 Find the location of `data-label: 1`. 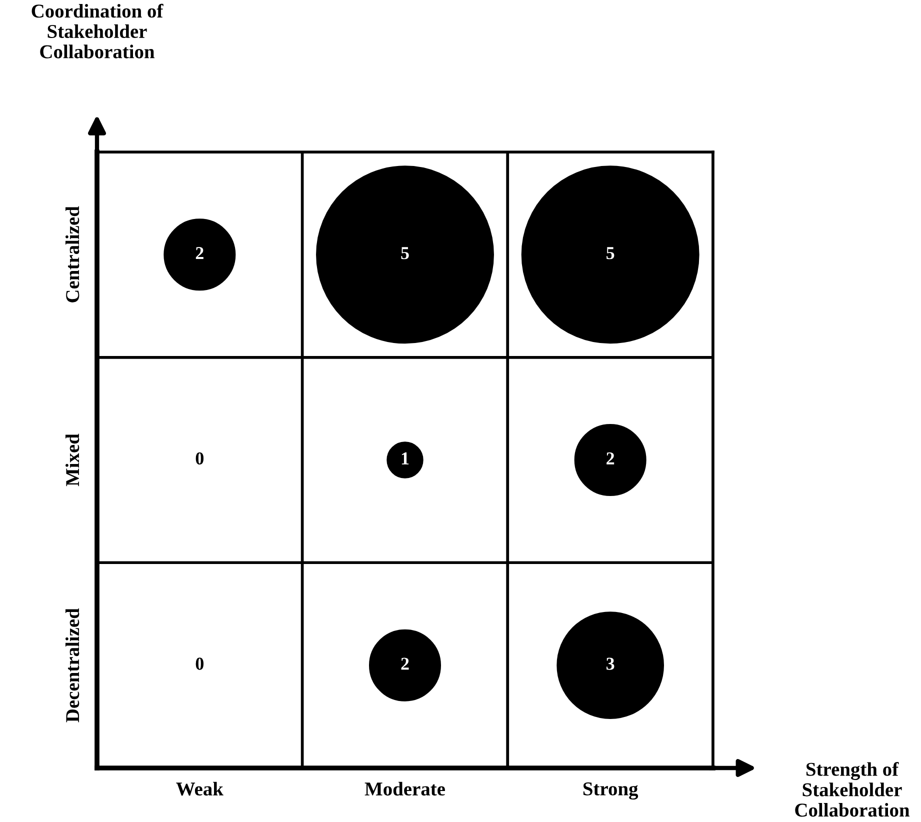

data-label: 1 is located at coordinates (405, 458).